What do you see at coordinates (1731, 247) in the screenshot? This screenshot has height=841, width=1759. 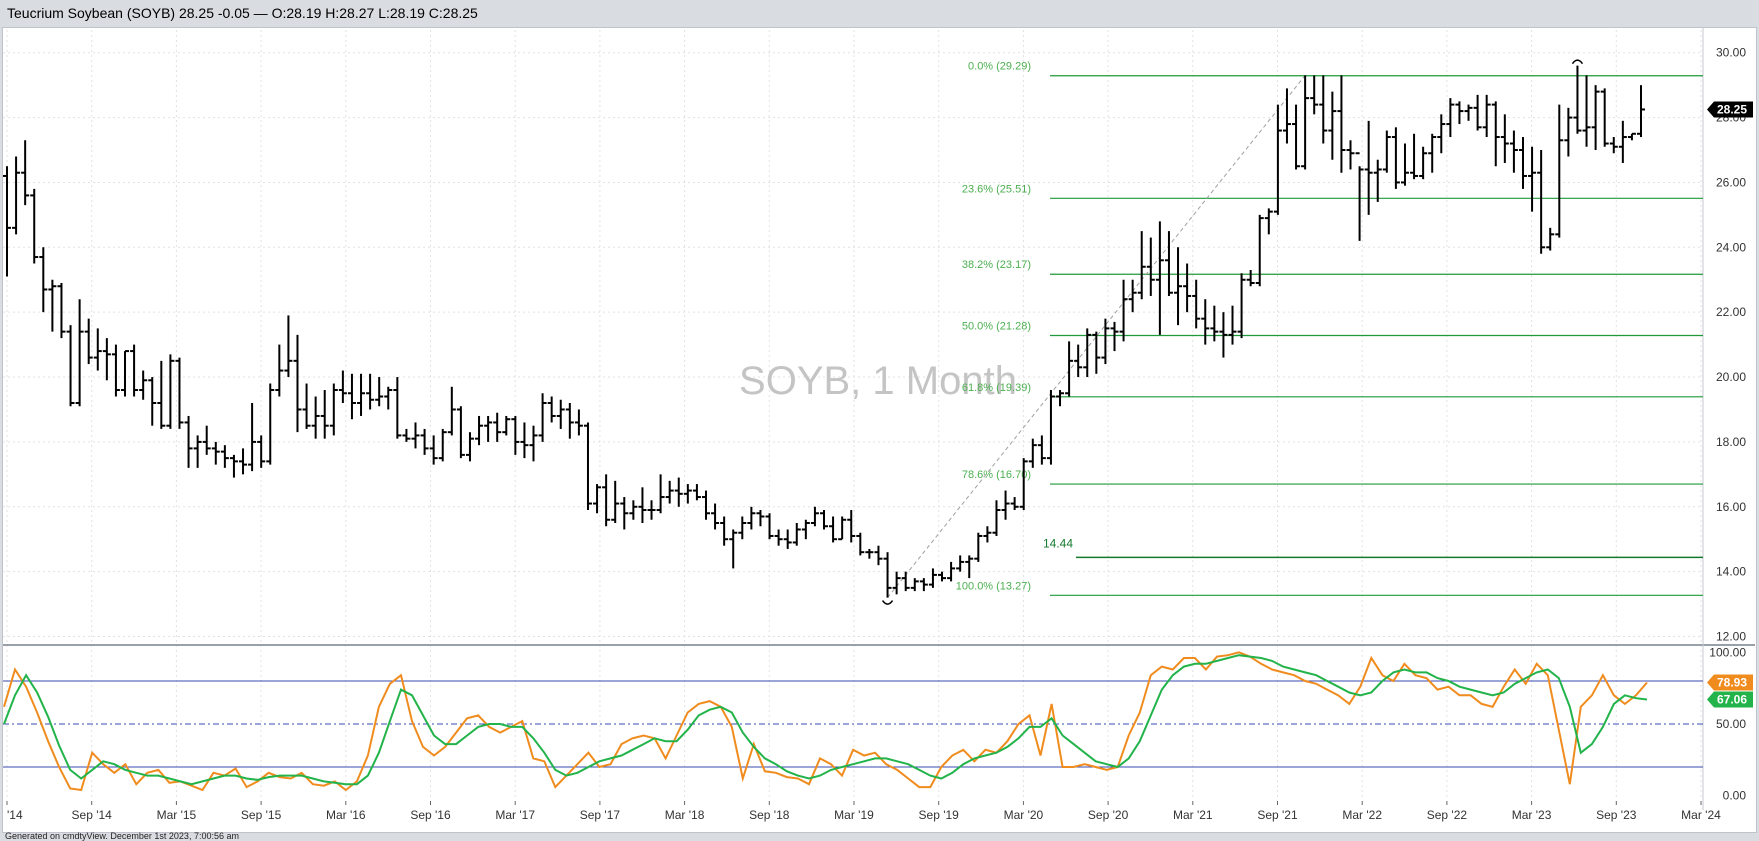 I see `price-axis-tick: 24.00` at bounding box center [1731, 247].